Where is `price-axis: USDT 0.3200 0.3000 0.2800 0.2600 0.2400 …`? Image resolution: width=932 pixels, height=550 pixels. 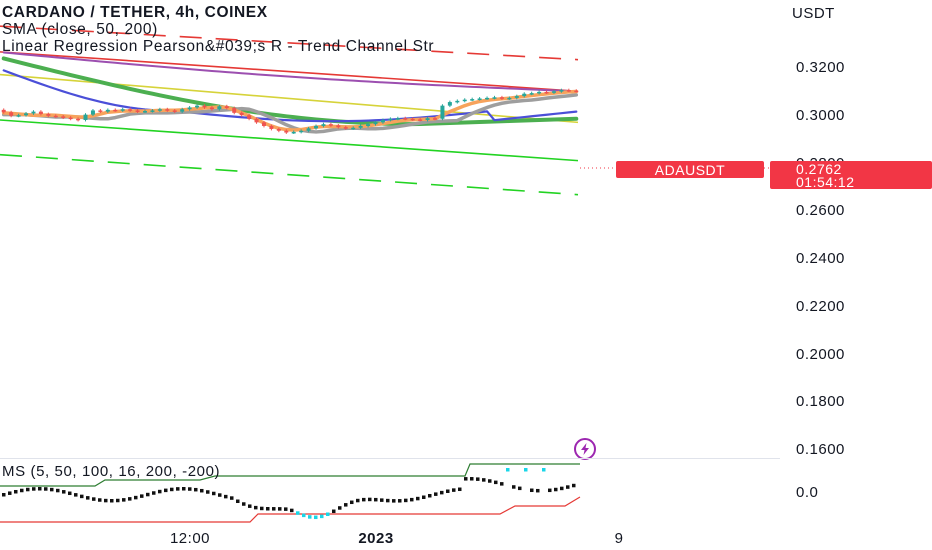
price-axis: USDT 0.3200 0.3000 0.2800 0.2600 0.2400 … is located at coordinates (818, 253).